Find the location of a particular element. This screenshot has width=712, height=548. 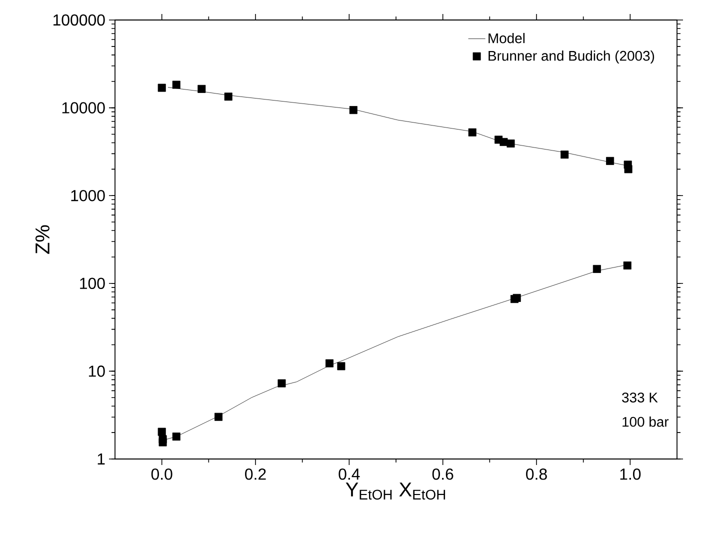

y-tick-label: 1 is located at coordinates (101, 459).